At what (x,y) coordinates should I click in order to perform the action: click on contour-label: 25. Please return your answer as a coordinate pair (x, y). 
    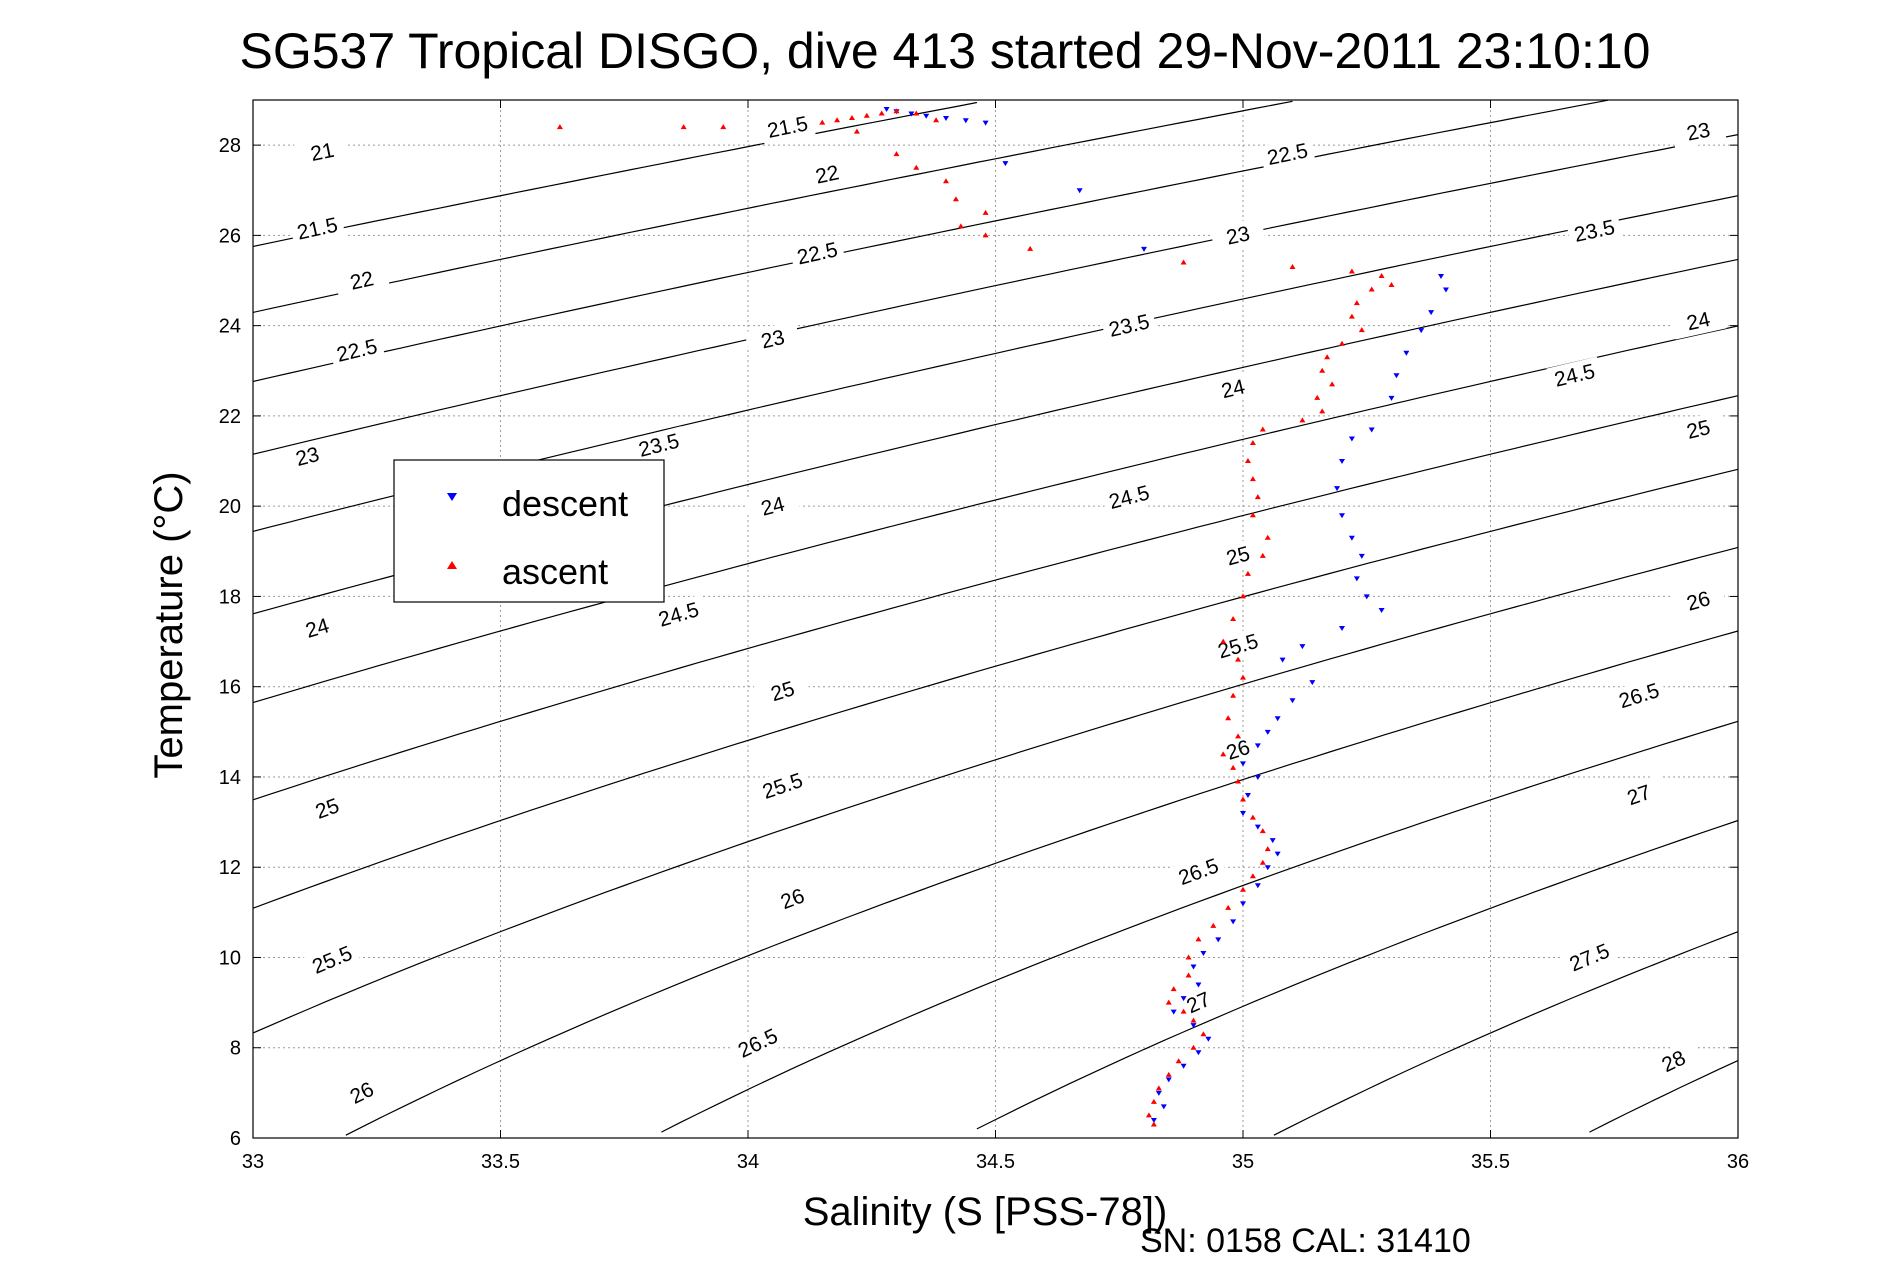
    Looking at the image, I should click on (1698, 430).